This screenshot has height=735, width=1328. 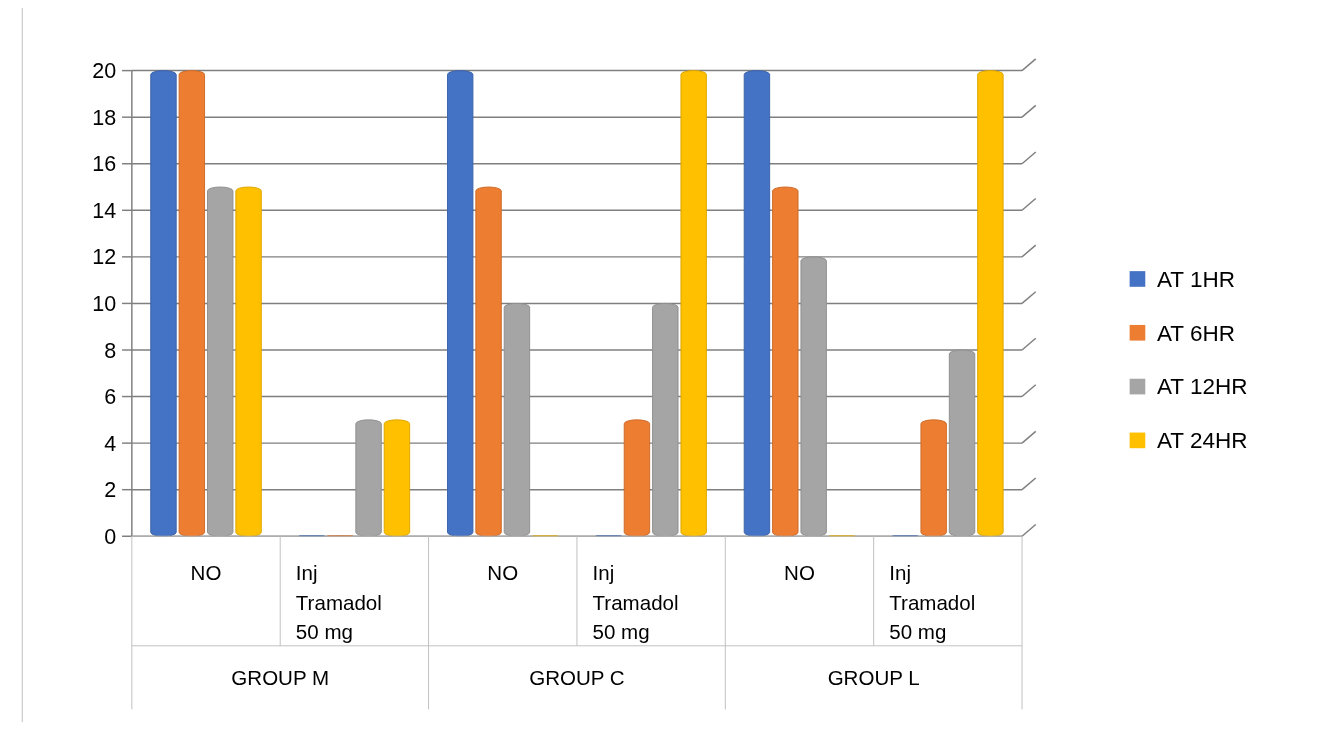 I want to click on legend-label: AT 6HR, so click(x=1196, y=333).